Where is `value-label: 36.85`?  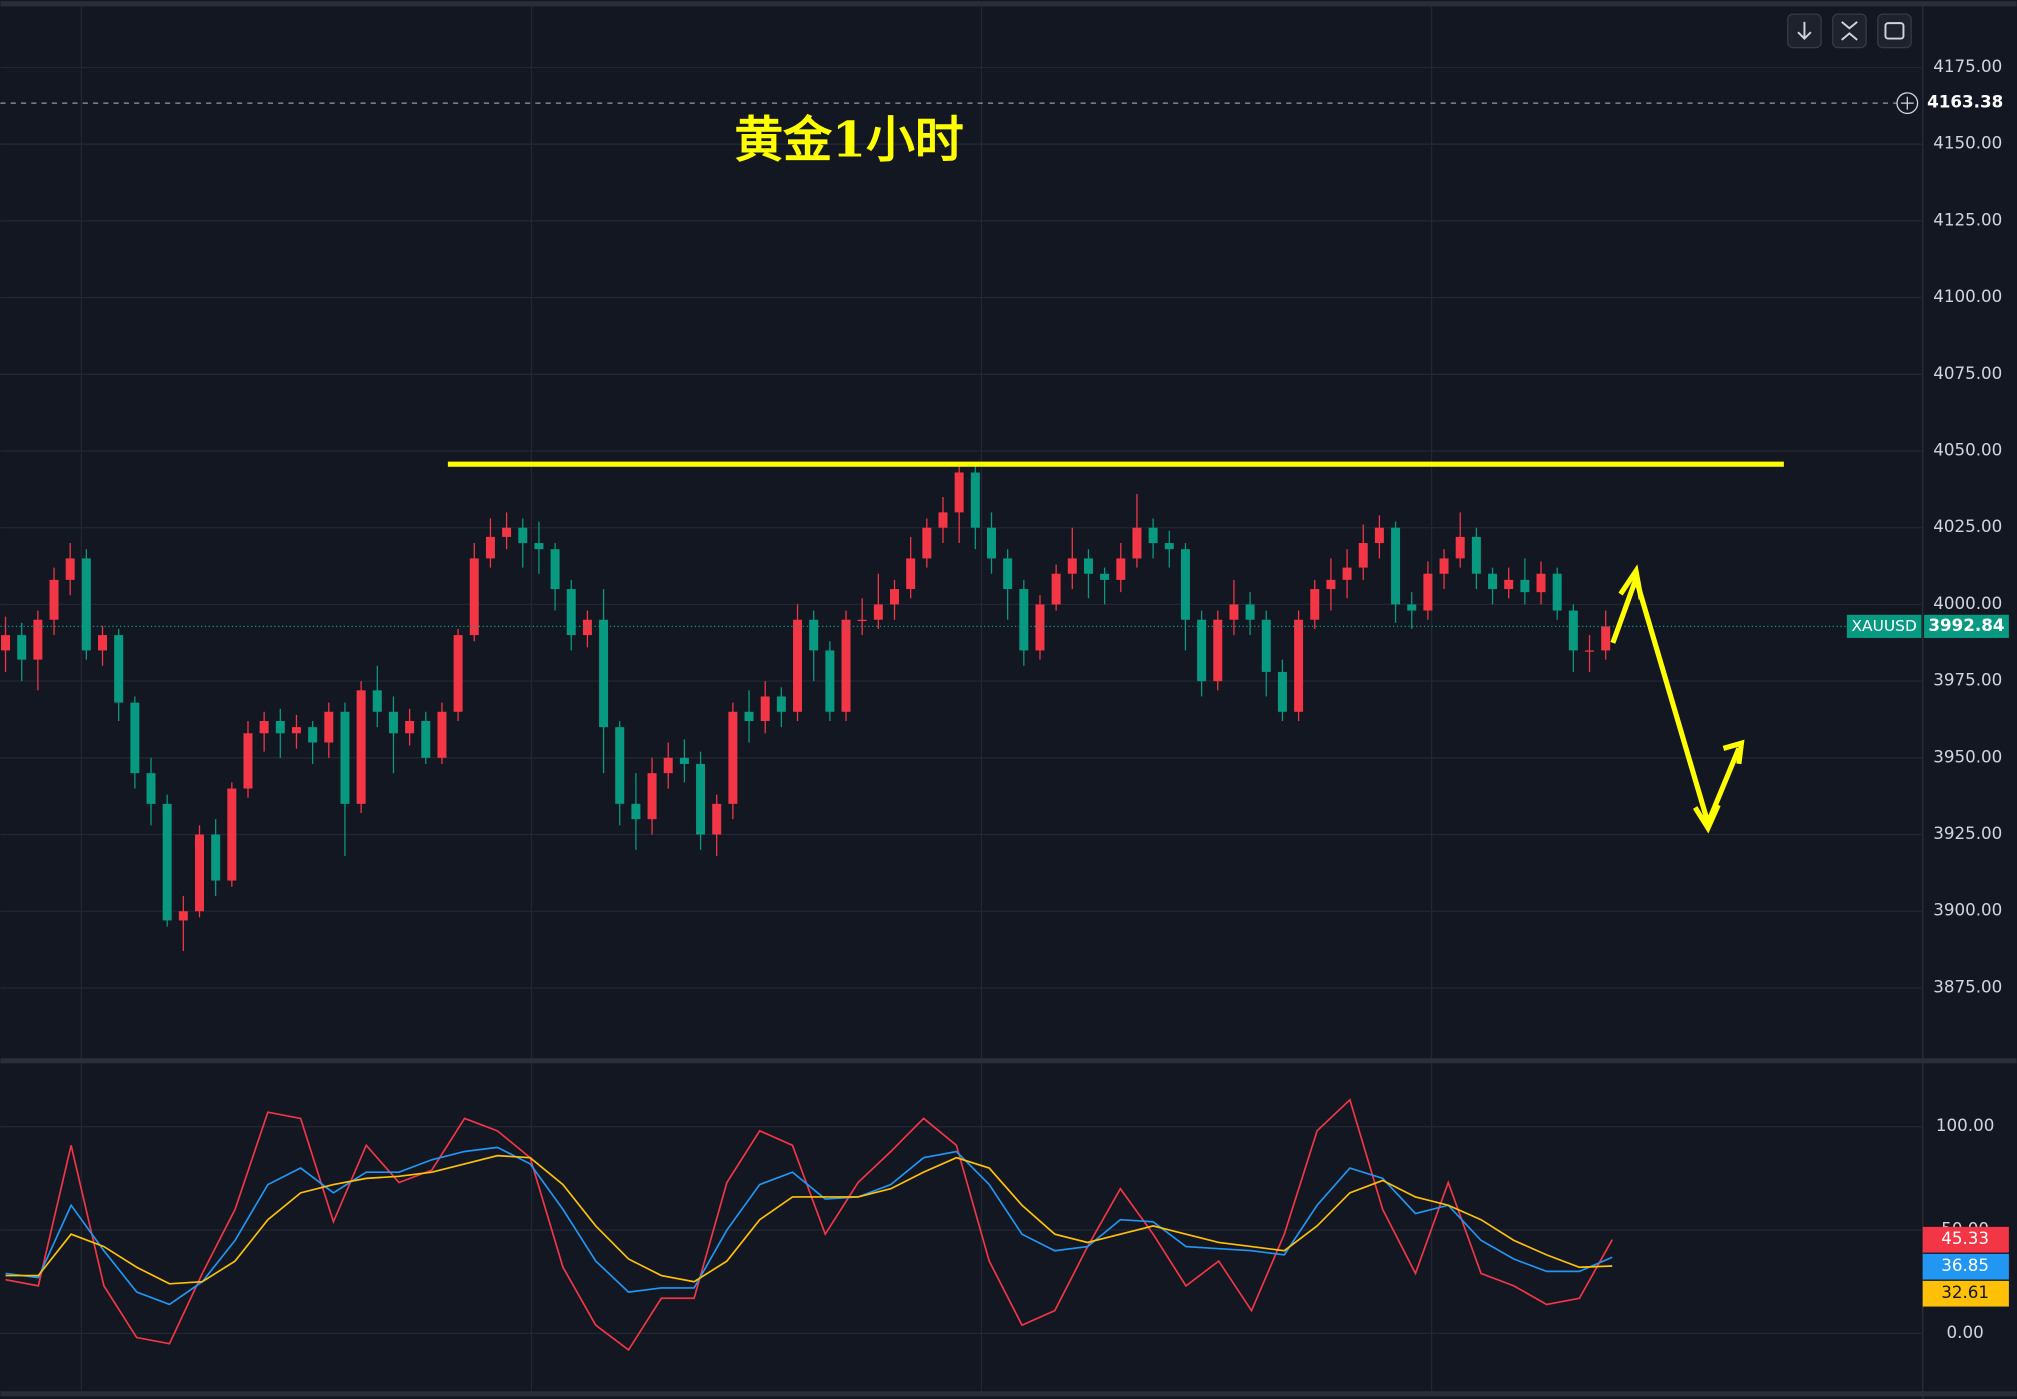 value-label: 36.85 is located at coordinates (1965, 1265).